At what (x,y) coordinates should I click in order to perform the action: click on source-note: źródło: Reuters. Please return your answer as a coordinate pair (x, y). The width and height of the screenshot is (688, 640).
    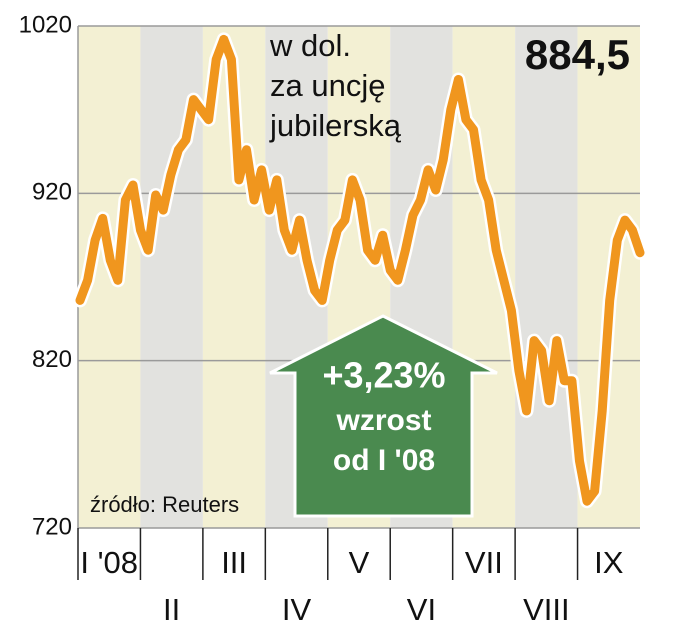
    Looking at the image, I should click on (164, 504).